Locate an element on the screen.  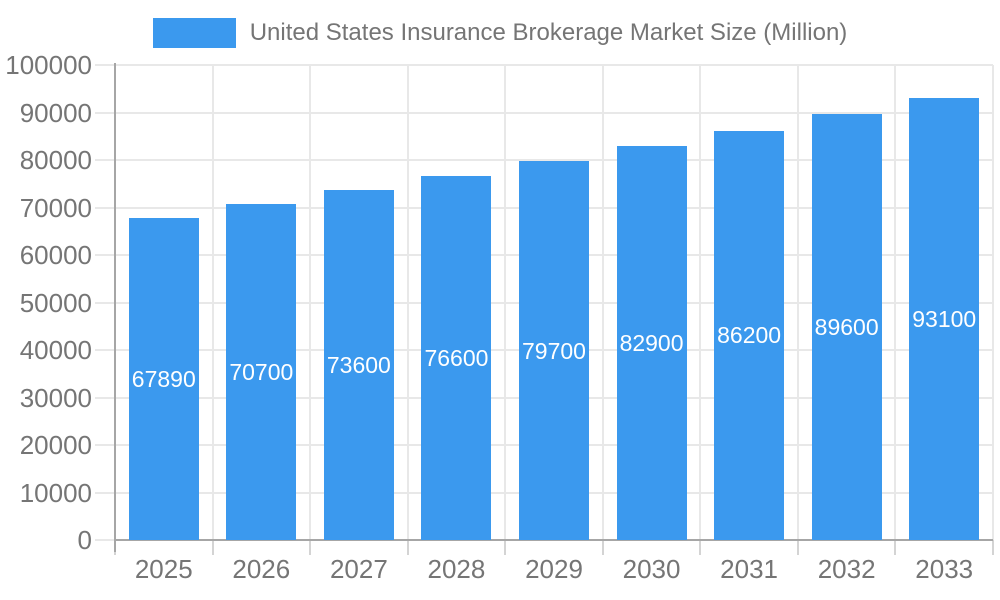
x-axis-tick-label: 2033 is located at coordinates (944, 569).